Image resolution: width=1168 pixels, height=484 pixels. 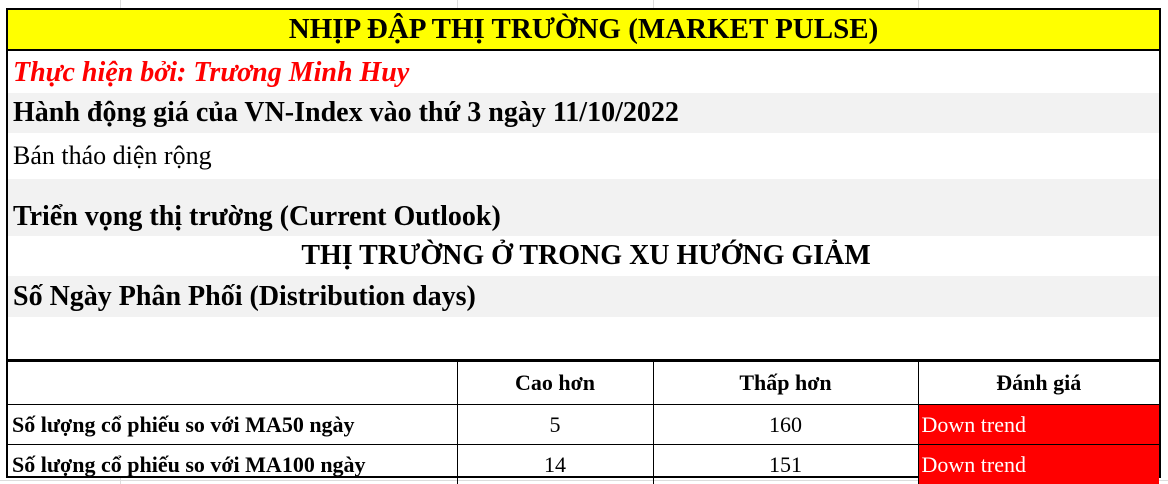 I want to click on column-header-above: Cao hơn, so click(x=555, y=383).